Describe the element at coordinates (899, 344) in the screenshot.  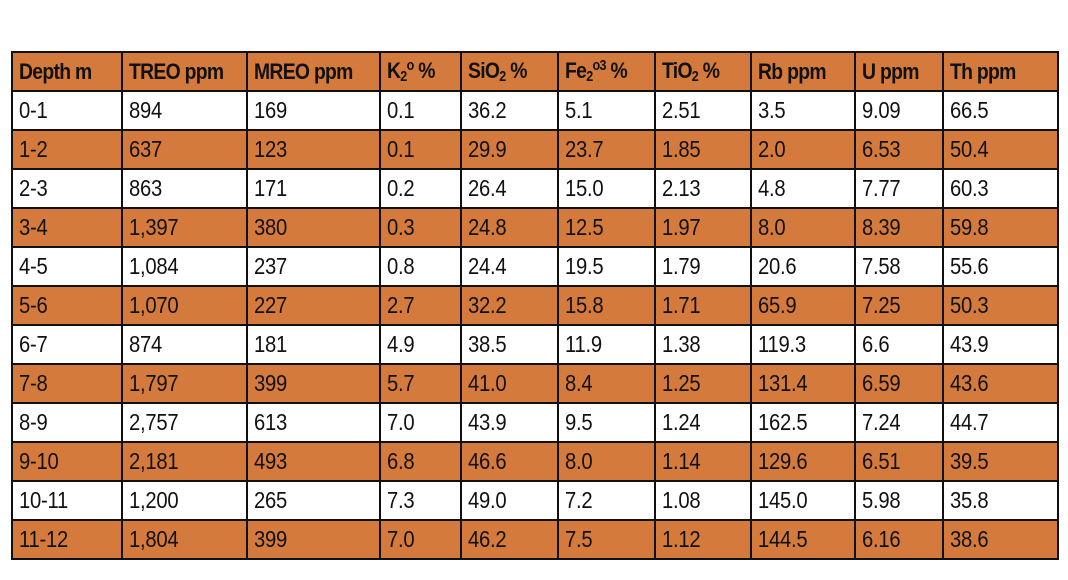
I see `cell-u: 6.6` at that location.